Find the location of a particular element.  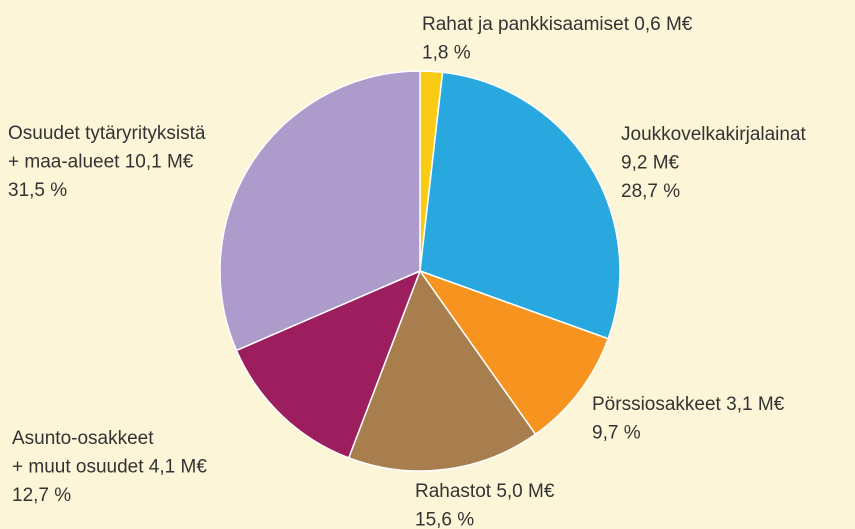

value-label: 1,8 % is located at coordinates (446, 53).